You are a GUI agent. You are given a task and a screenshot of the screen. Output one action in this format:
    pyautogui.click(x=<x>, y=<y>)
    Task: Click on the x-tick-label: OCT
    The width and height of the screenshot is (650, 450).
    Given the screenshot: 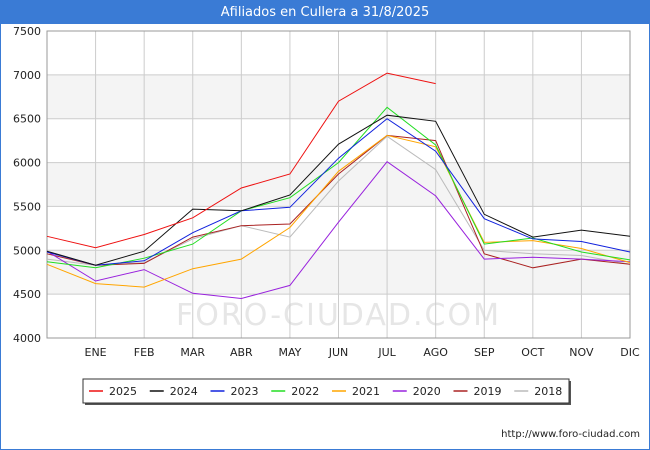 What is the action you would take?
    pyautogui.click(x=532, y=352)
    